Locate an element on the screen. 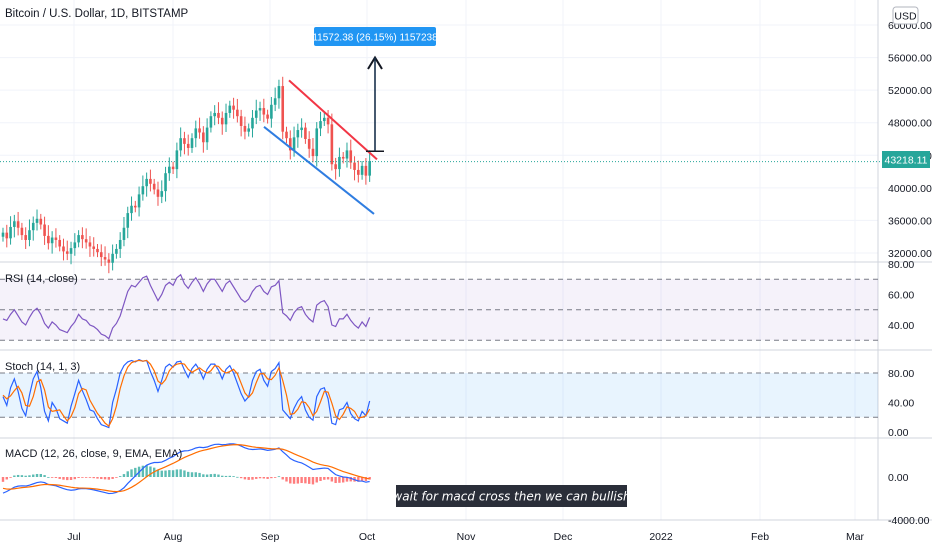 The width and height of the screenshot is (932, 550). currency-label: USD is located at coordinates (905, 17).